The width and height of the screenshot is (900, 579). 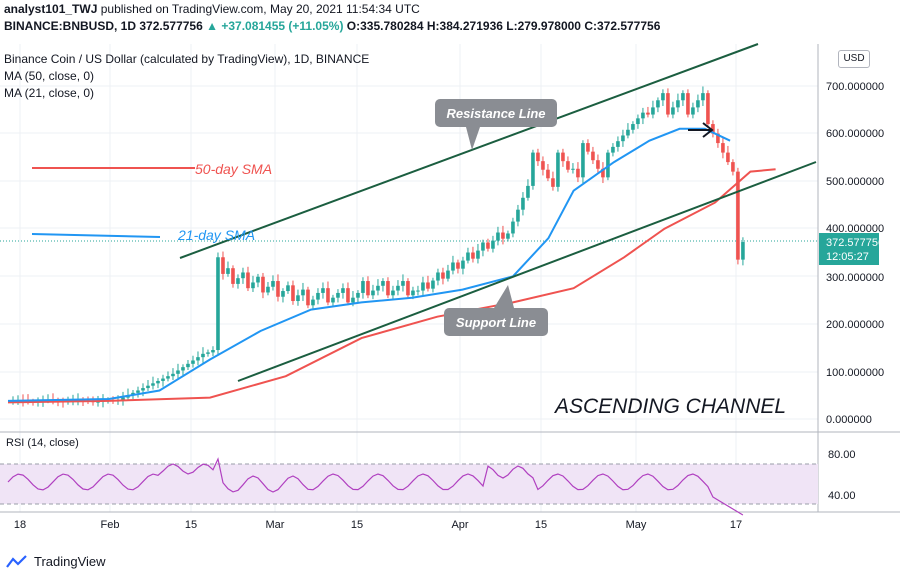 What do you see at coordinates (851, 249) in the screenshot?
I see `last-price-tag: 372.577756 12:05:27` at bounding box center [851, 249].